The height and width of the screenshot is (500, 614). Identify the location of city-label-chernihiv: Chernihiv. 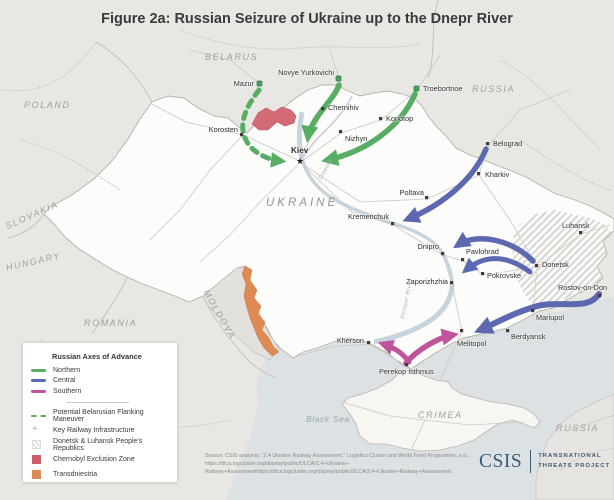
(343, 107).